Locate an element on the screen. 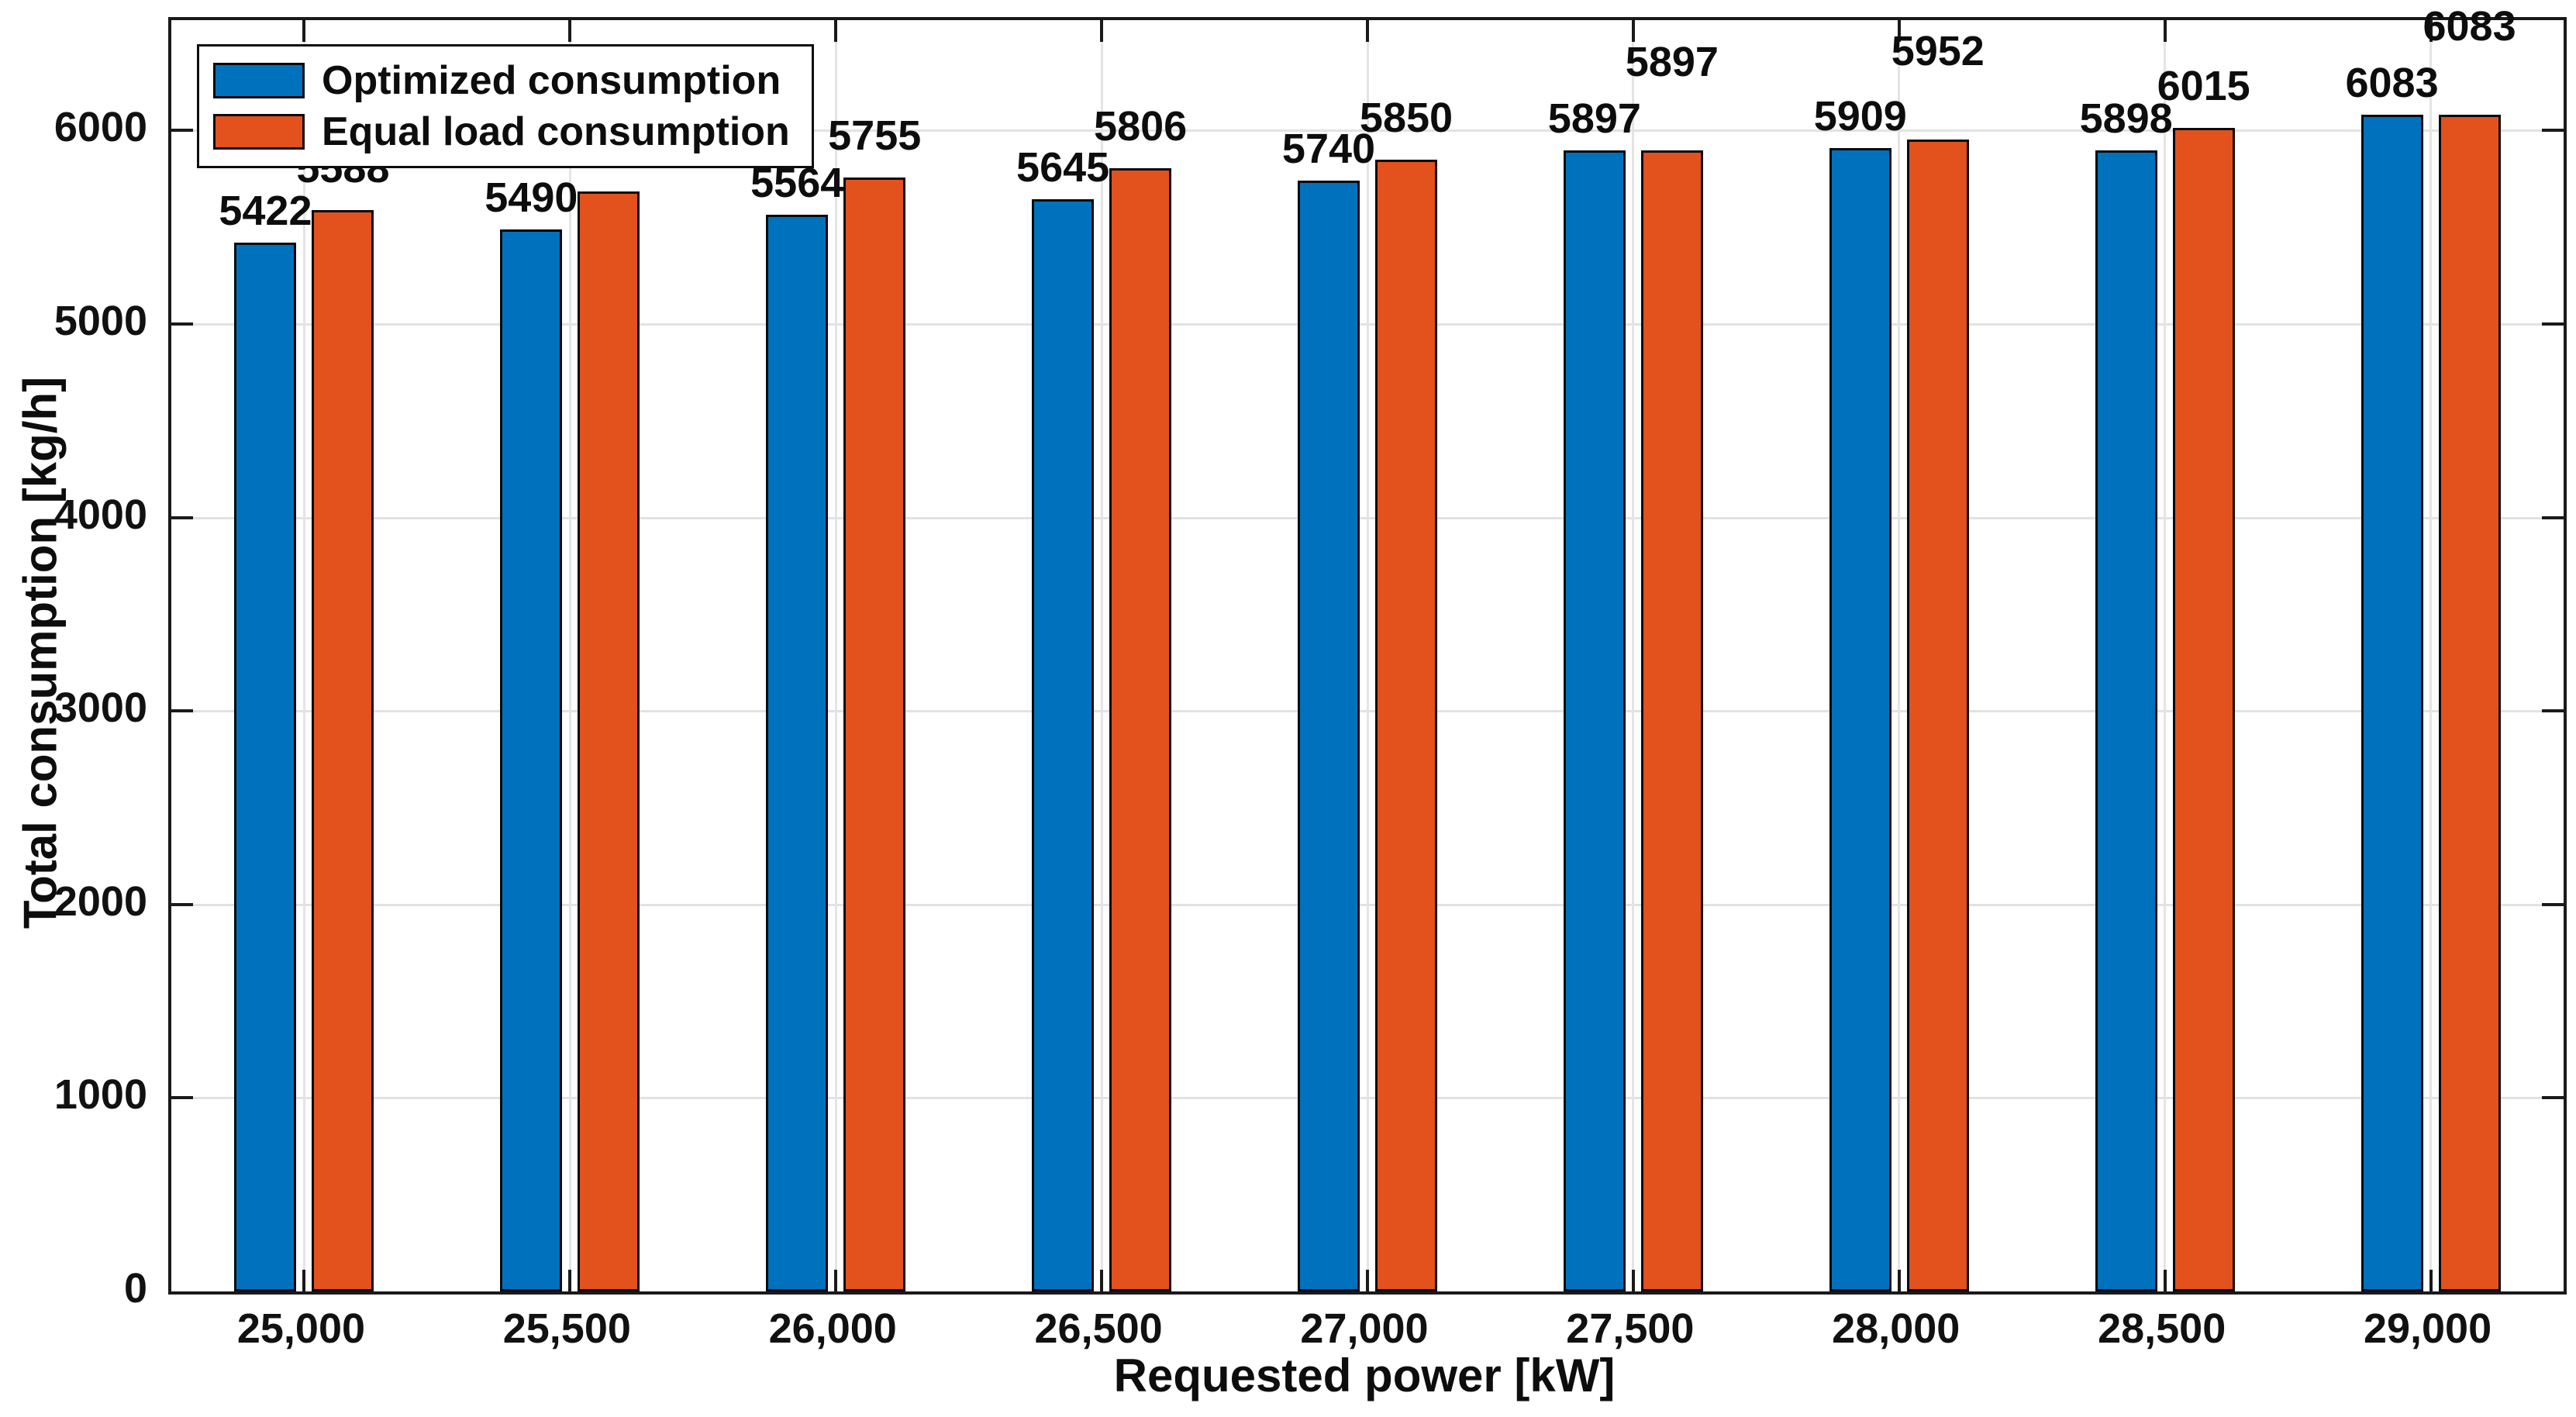 The width and height of the screenshot is (2576, 1417). x-tick-label: 26,000 is located at coordinates (832, 1328).